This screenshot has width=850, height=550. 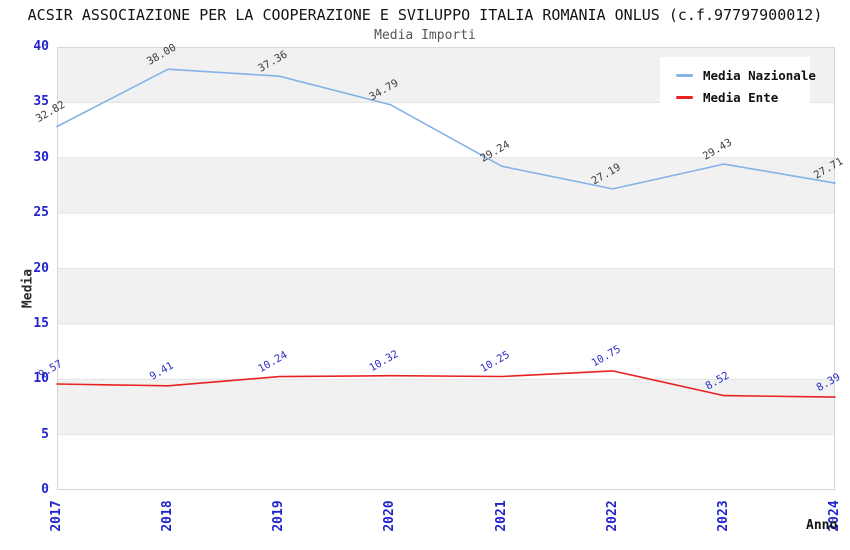 I want to click on legend-label: Media Nazionale, so click(x=759, y=75).